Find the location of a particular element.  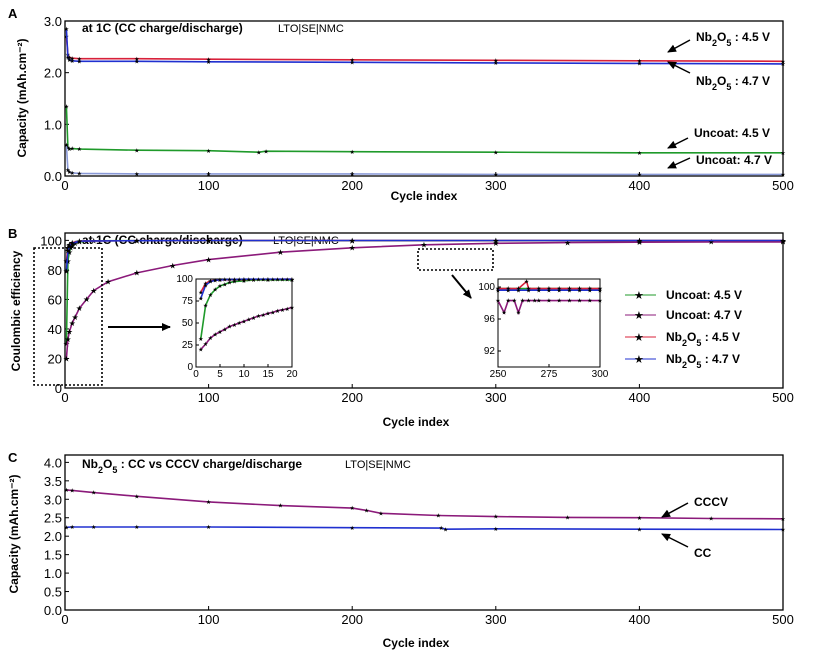

panel-b-y-tick-label: 20 is located at coordinates (55, 358).